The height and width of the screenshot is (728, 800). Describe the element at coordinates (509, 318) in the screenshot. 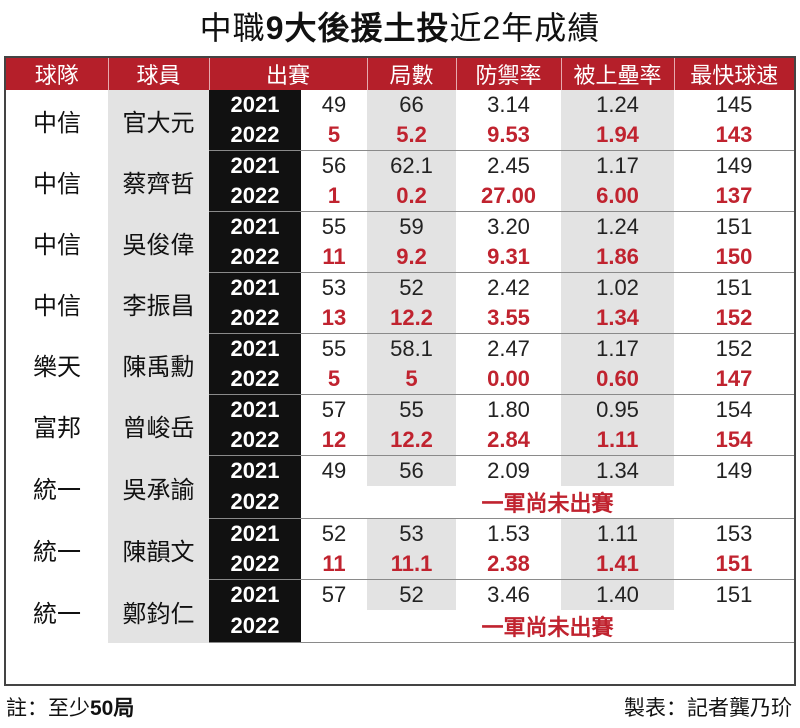

I see `era-cell: 3.55` at that location.